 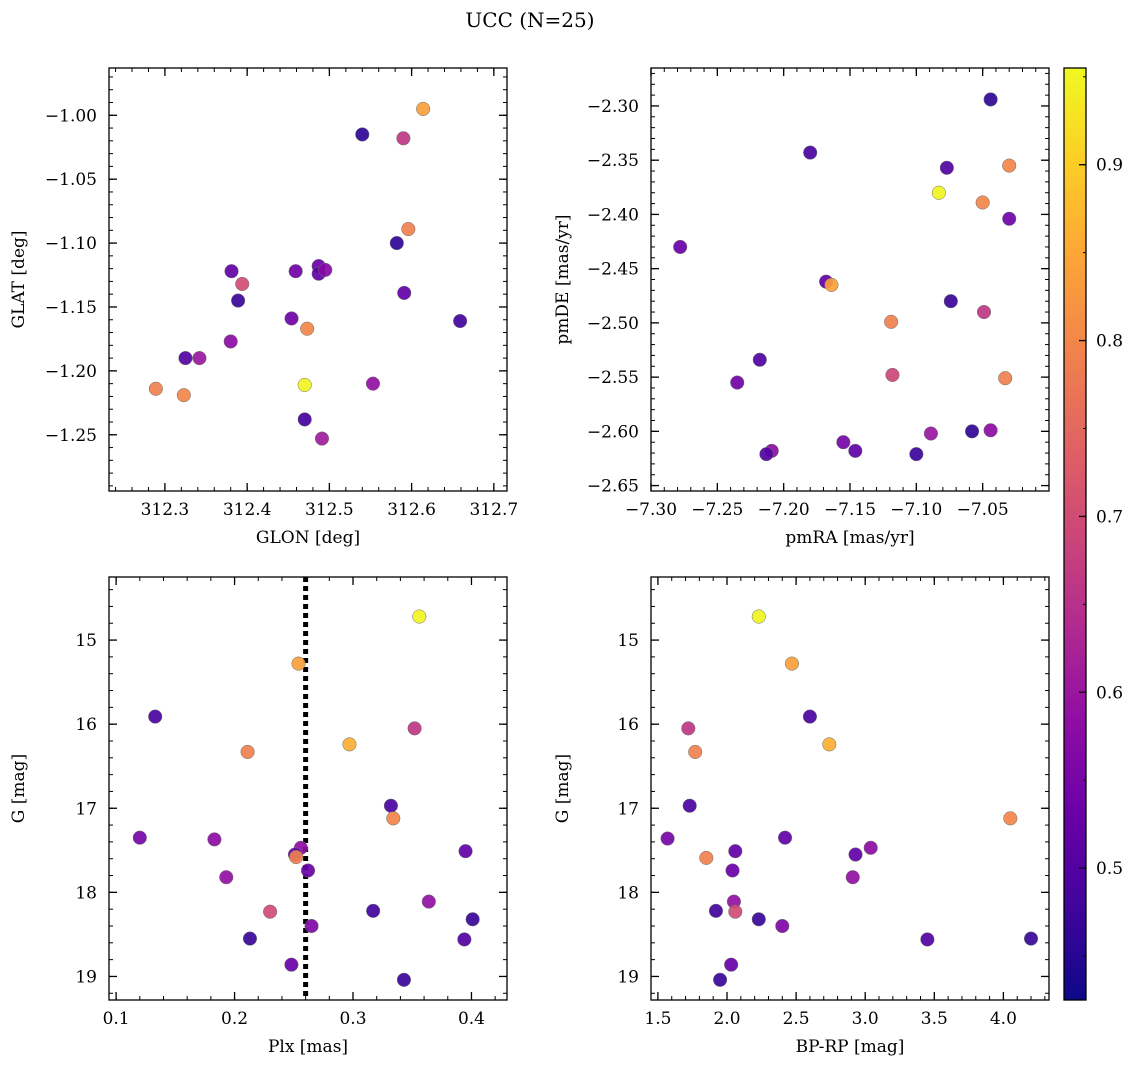 What do you see at coordinates (726, 1019) in the screenshot?
I see `x-tick-label: 2.0` at bounding box center [726, 1019].